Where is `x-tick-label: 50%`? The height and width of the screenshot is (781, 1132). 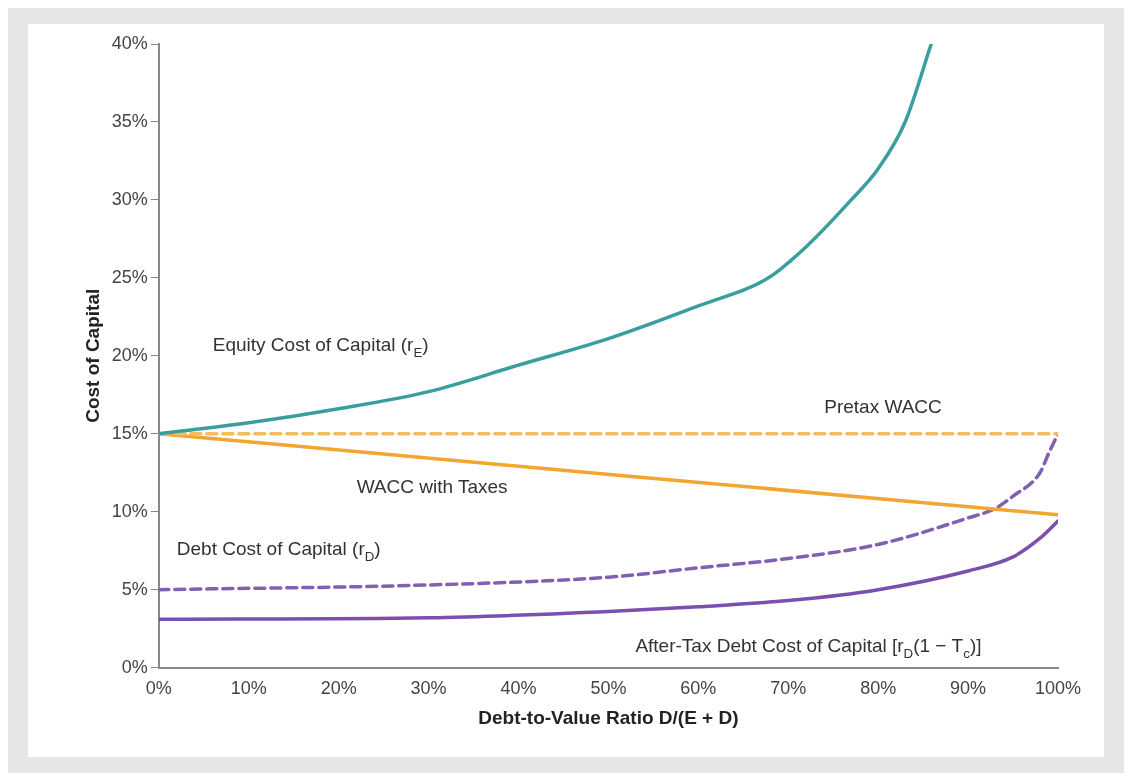 x-tick-label: 50% is located at coordinates (608, 688).